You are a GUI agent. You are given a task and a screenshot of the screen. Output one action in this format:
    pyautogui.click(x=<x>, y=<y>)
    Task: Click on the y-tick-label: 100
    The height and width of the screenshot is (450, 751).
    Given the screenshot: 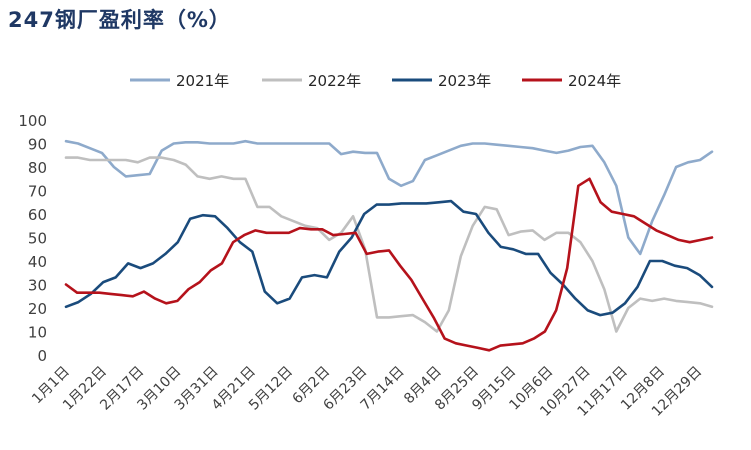 What is the action you would take?
    pyautogui.click(x=32, y=121)
    